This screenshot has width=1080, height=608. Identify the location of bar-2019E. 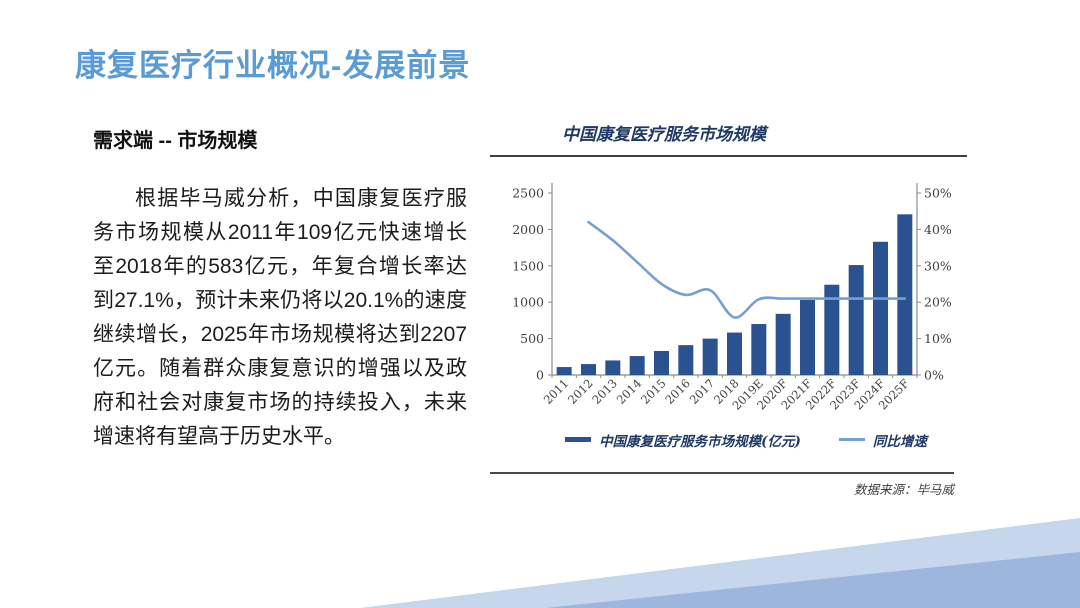
(759, 349).